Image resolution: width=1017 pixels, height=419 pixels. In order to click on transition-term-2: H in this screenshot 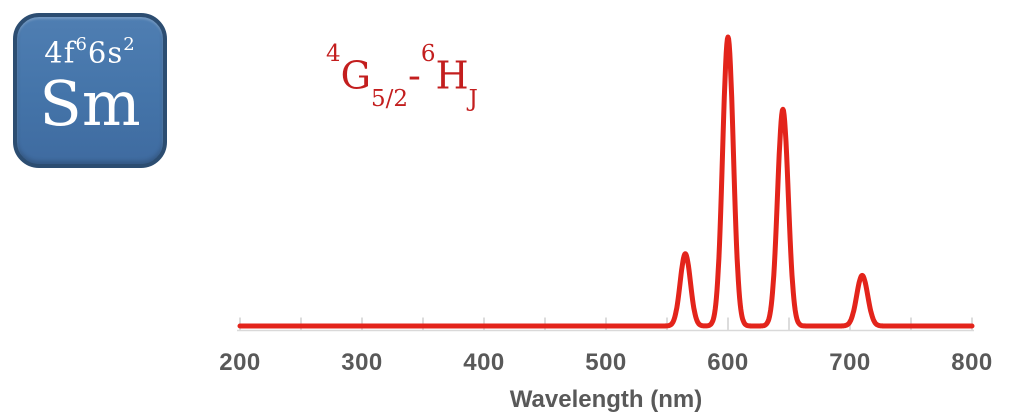, I will do `click(452, 75)`.